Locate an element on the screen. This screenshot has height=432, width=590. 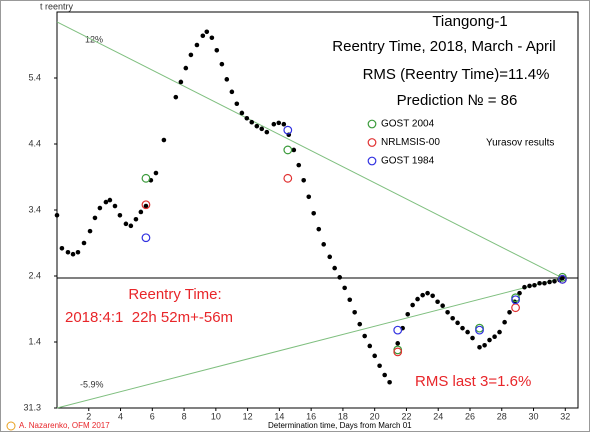
chart-title: Tiangong-1 is located at coordinates (469, 21).